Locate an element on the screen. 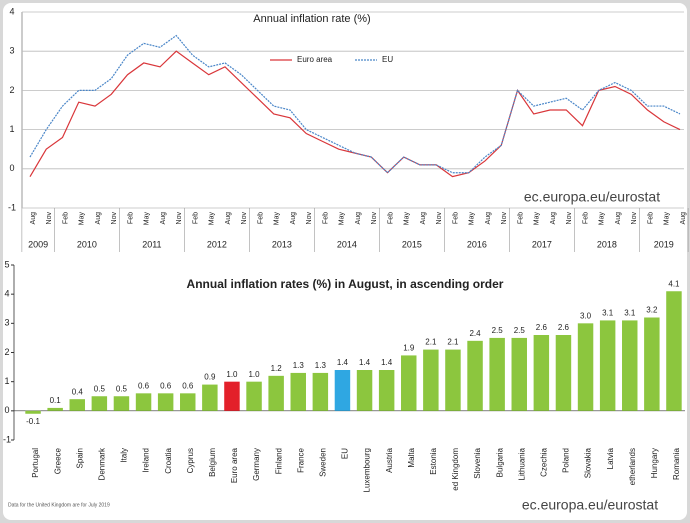  x-tick-label: Estonia is located at coordinates (433, 460).